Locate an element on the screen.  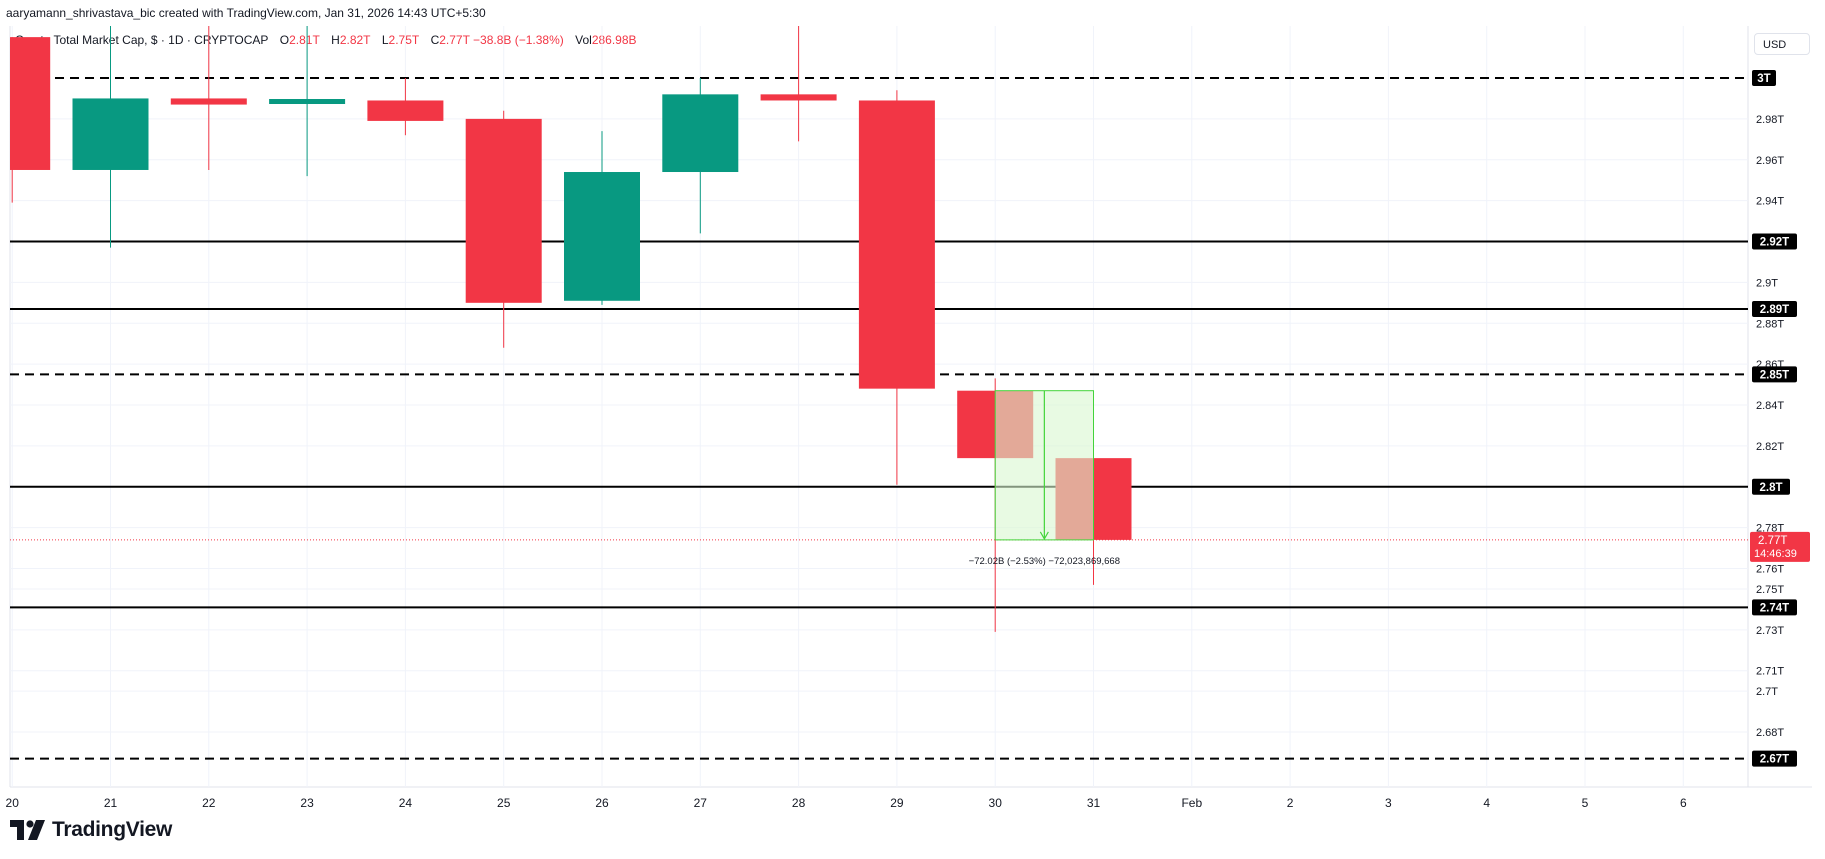
level-badge-label: 2.74T is located at coordinates (1774, 608).